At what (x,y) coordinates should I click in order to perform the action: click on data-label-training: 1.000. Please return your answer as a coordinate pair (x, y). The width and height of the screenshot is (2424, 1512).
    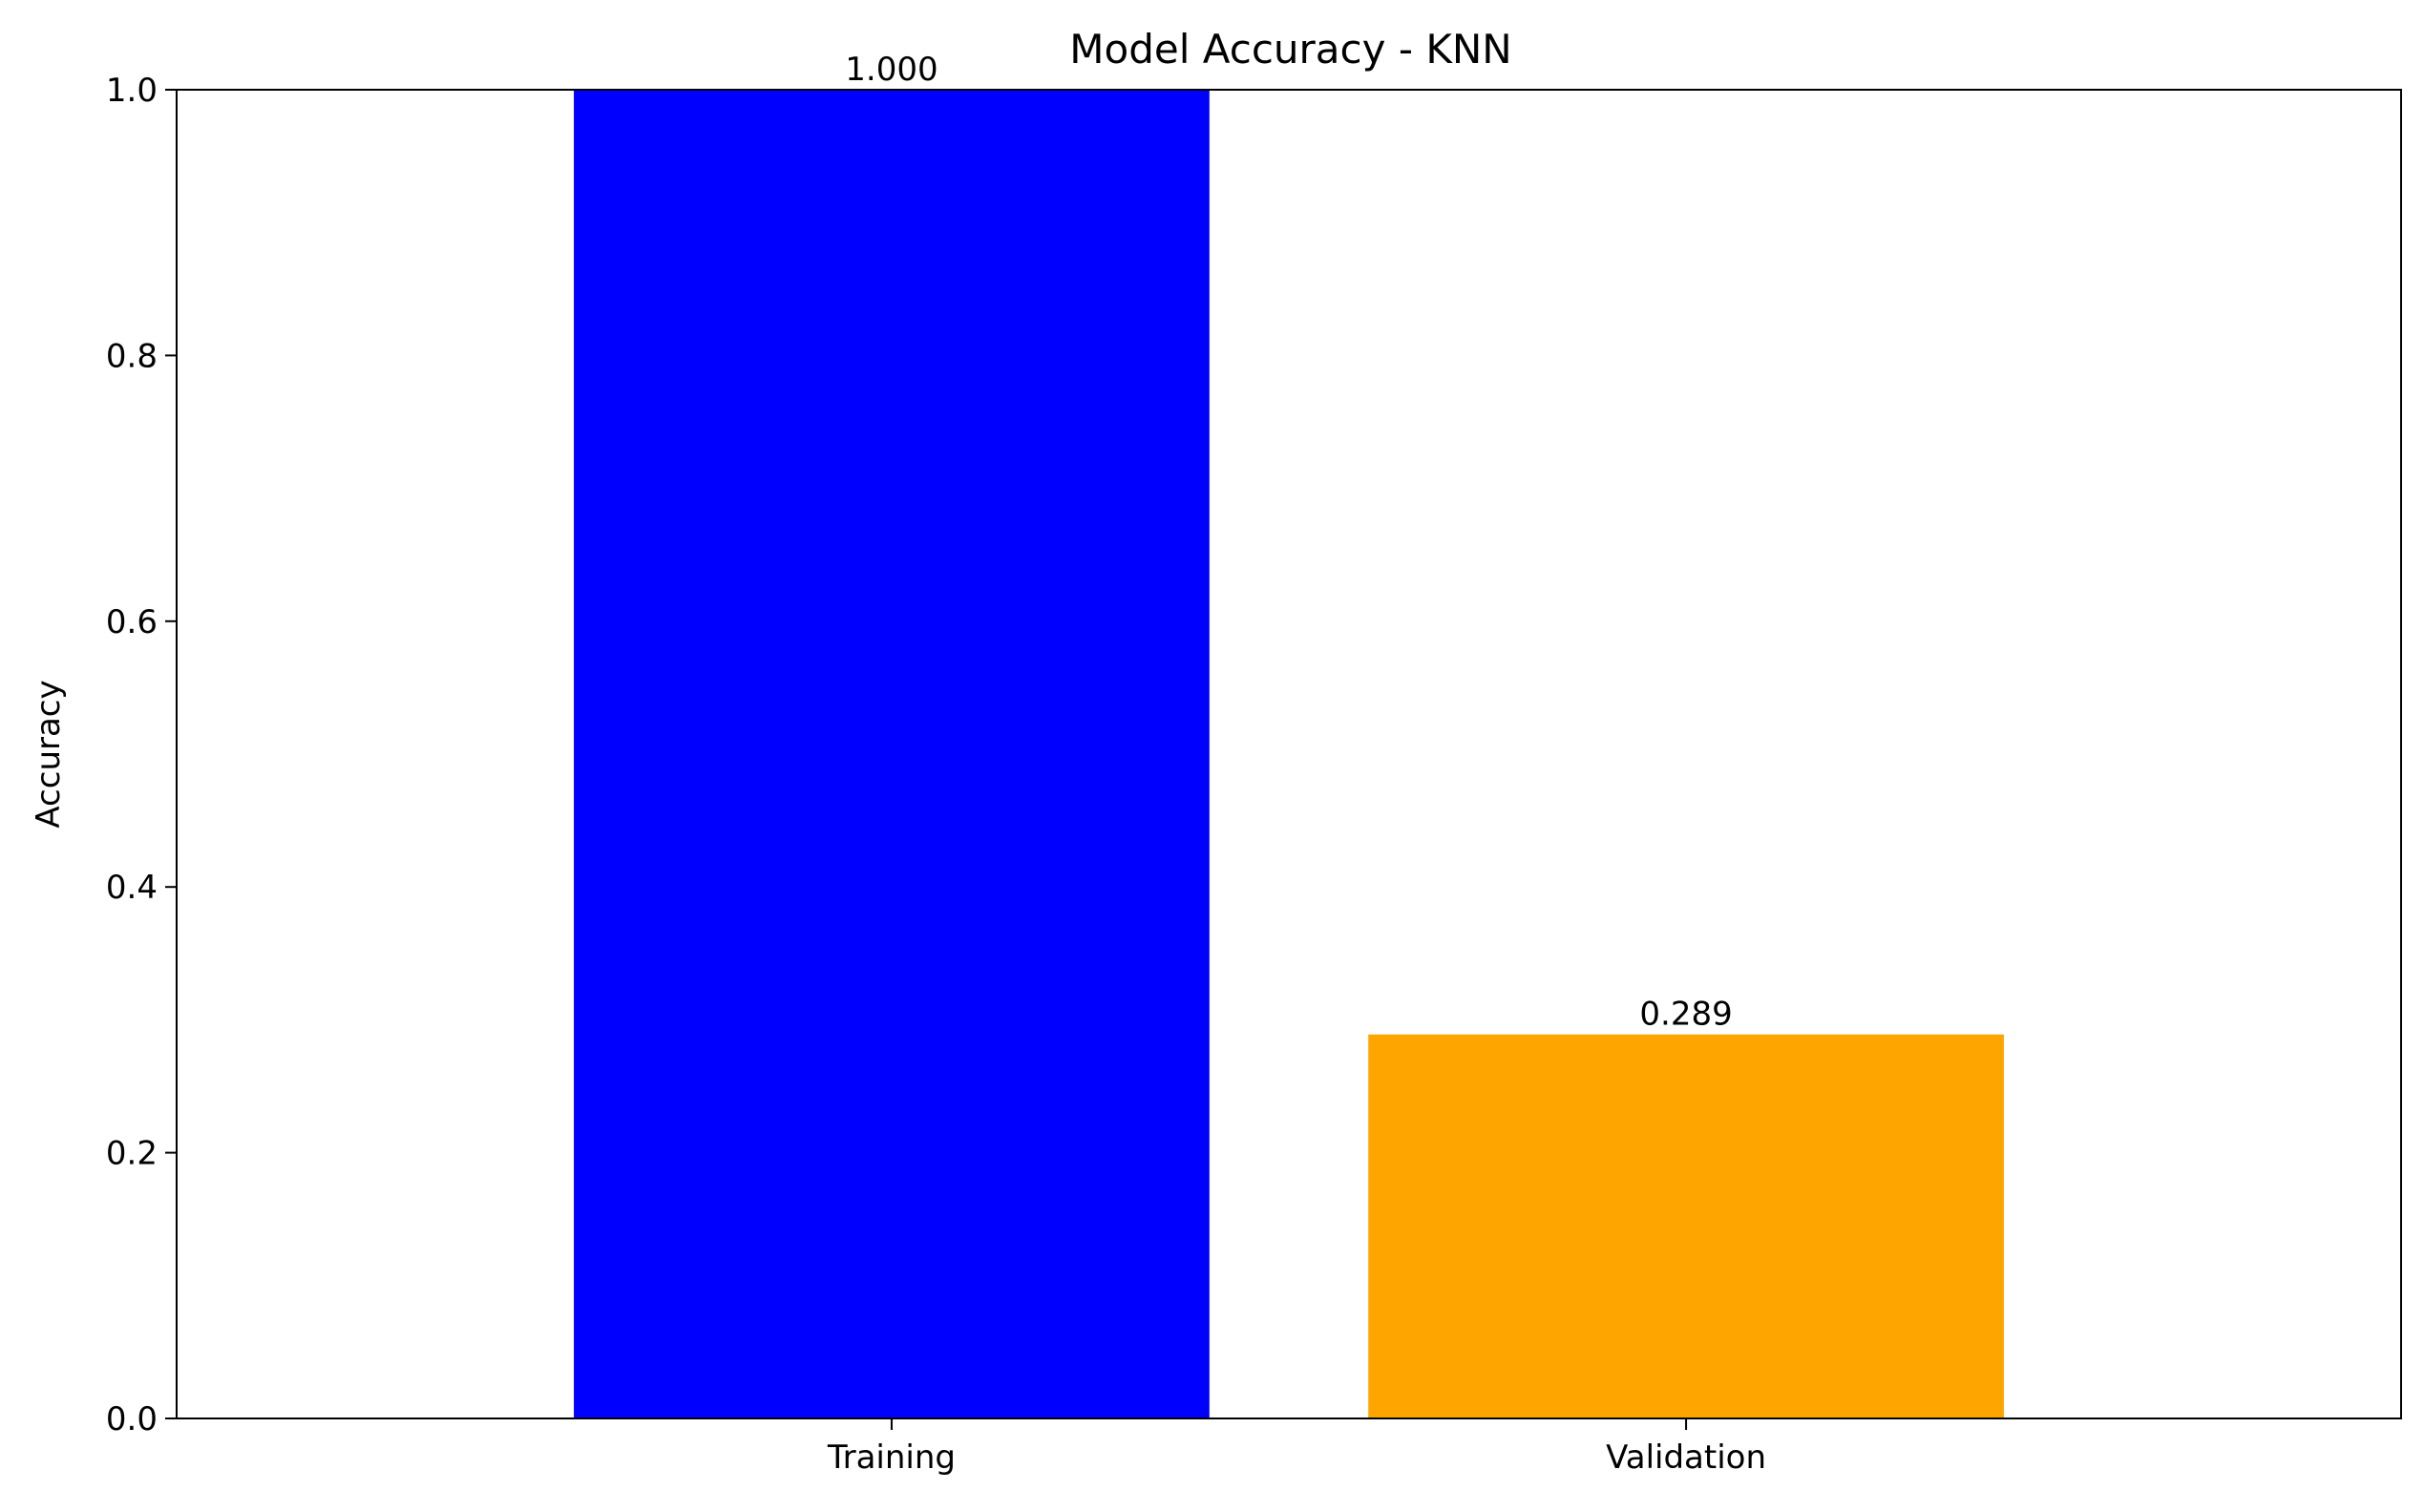
    Looking at the image, I should click on (891, 70).